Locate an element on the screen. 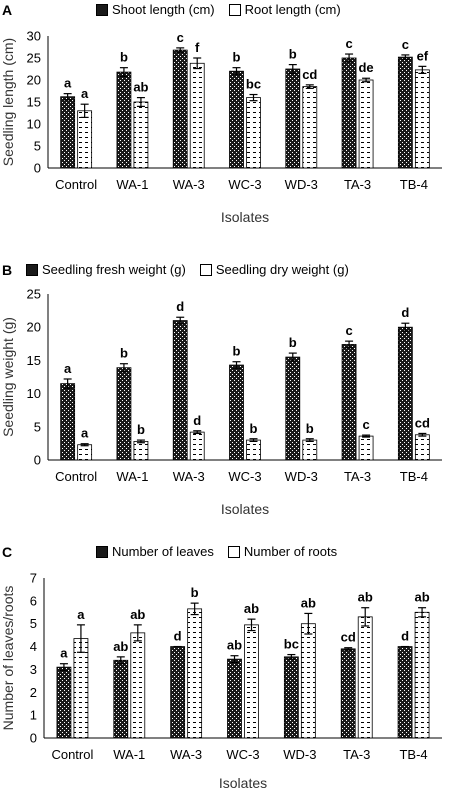  y-tick-label: 30 is located at coordinates (34, 36).